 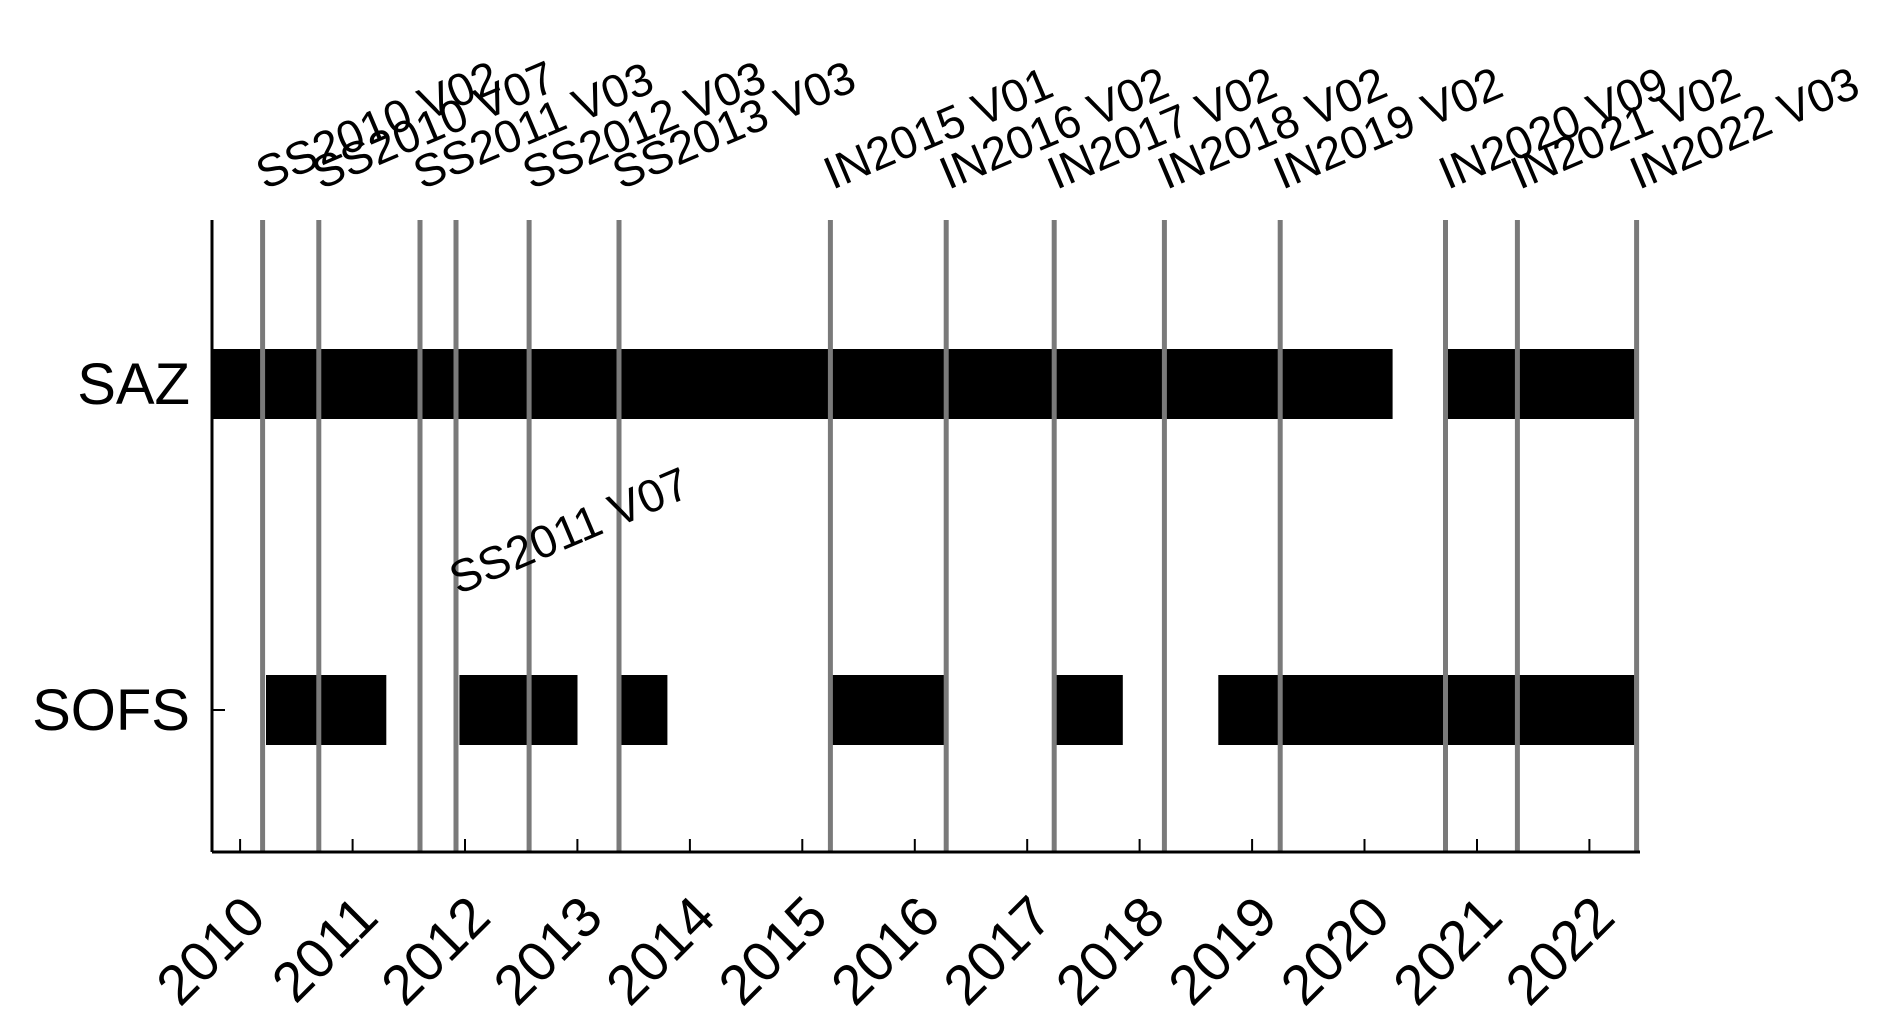 What do you see at coordinates (1447, 947) in the screenshot?
I see `x-tick-label-2021: 2021` at bounding box center [1447, 947].